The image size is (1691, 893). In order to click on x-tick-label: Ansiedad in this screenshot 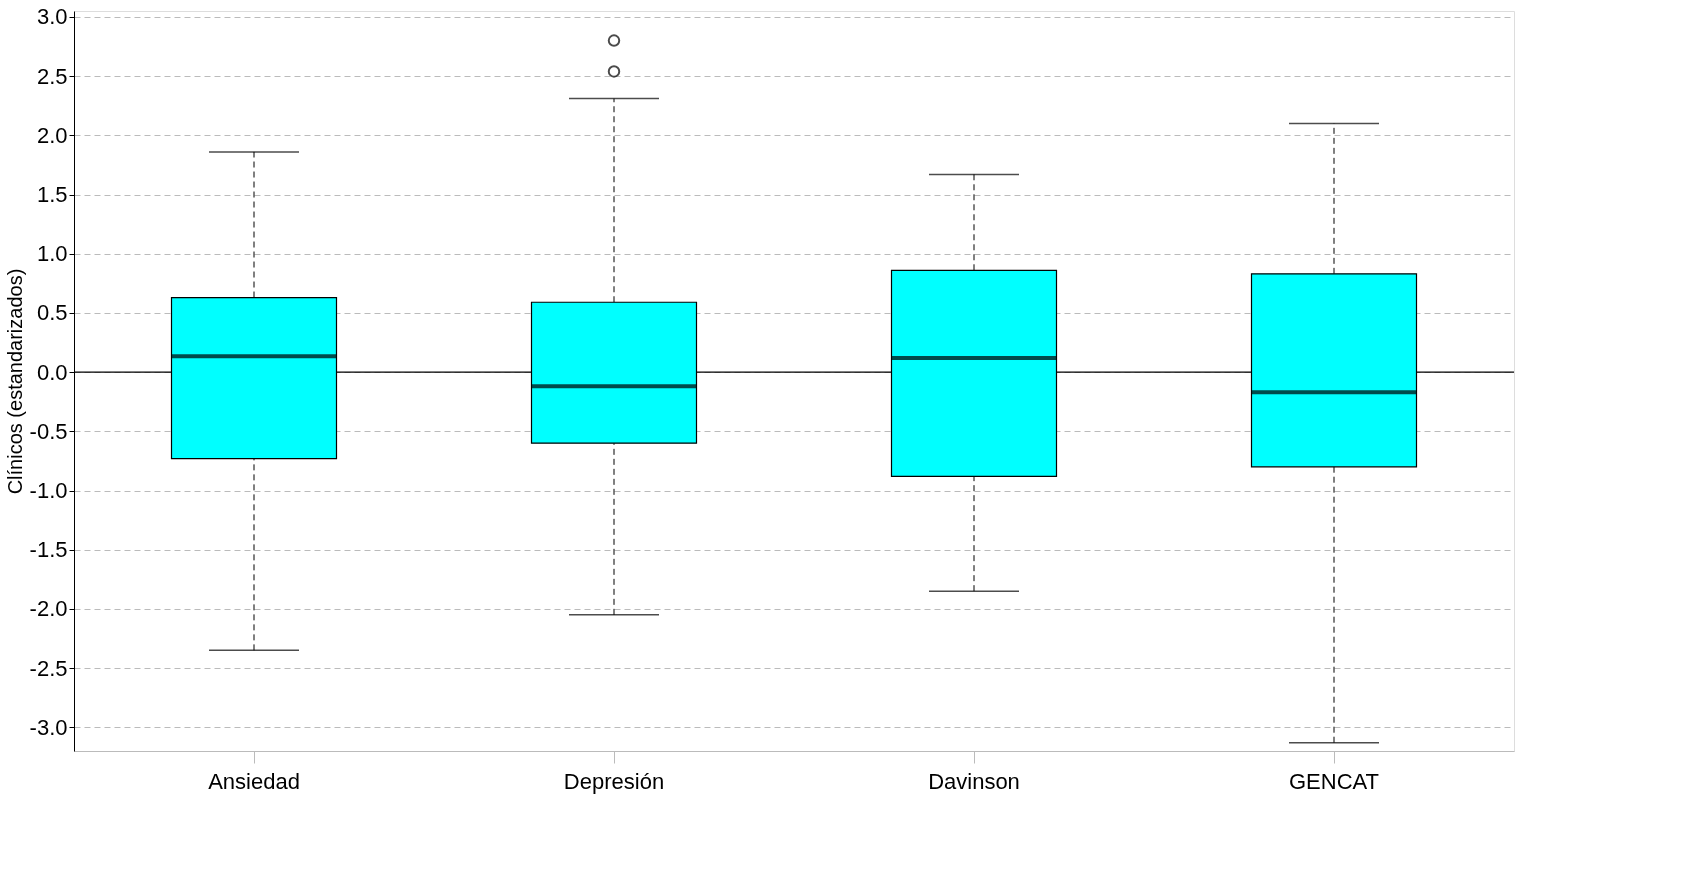, I will do `click(254, 781)`.